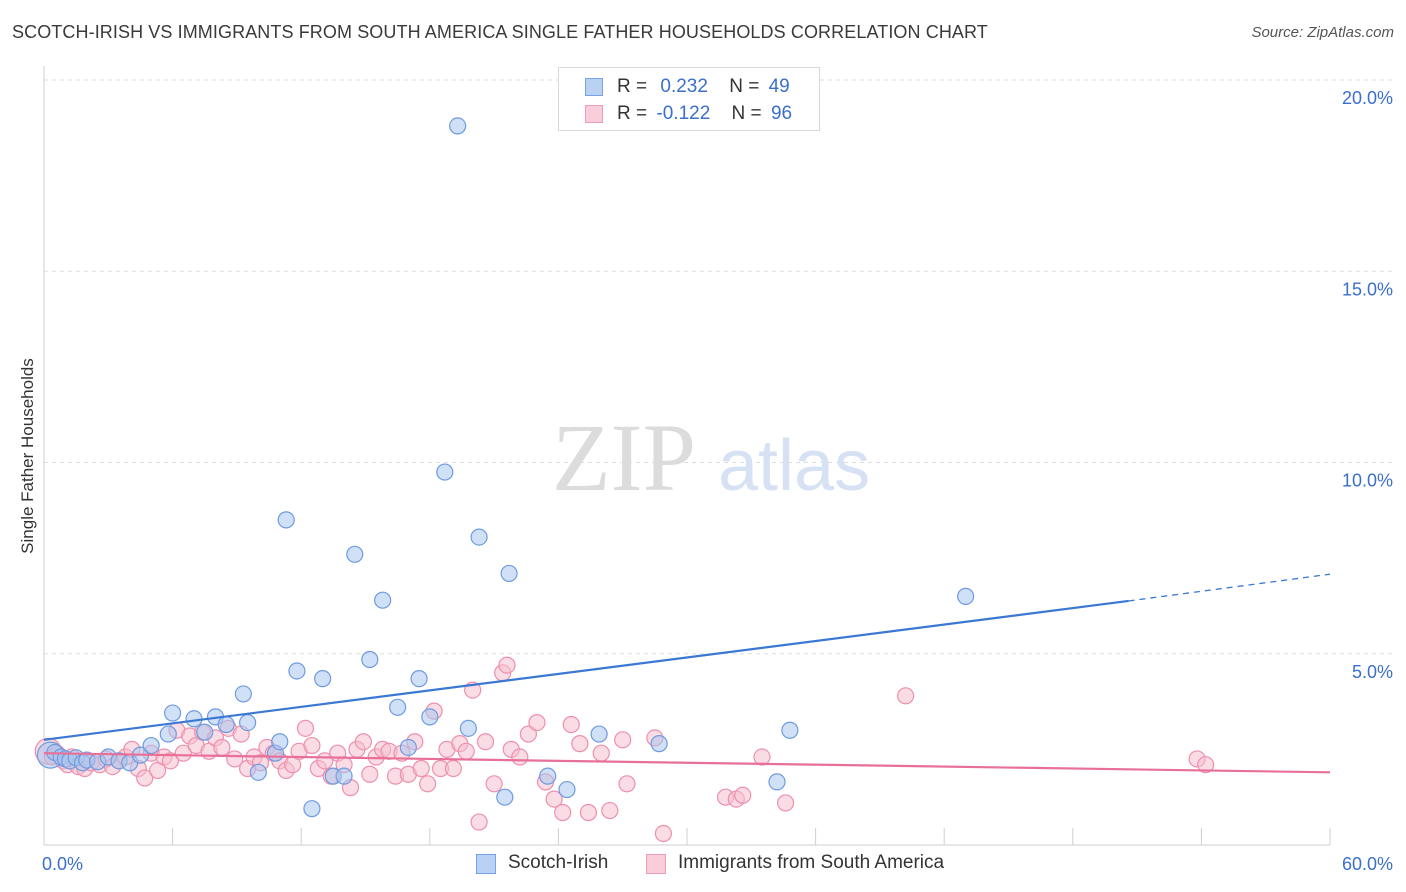 This screenshot has height=892, width=1406. What do you see at coordinates (683, 113) in the screenshot?
I see `legend-r-value: -0.122` at bounding box center [683, 113].